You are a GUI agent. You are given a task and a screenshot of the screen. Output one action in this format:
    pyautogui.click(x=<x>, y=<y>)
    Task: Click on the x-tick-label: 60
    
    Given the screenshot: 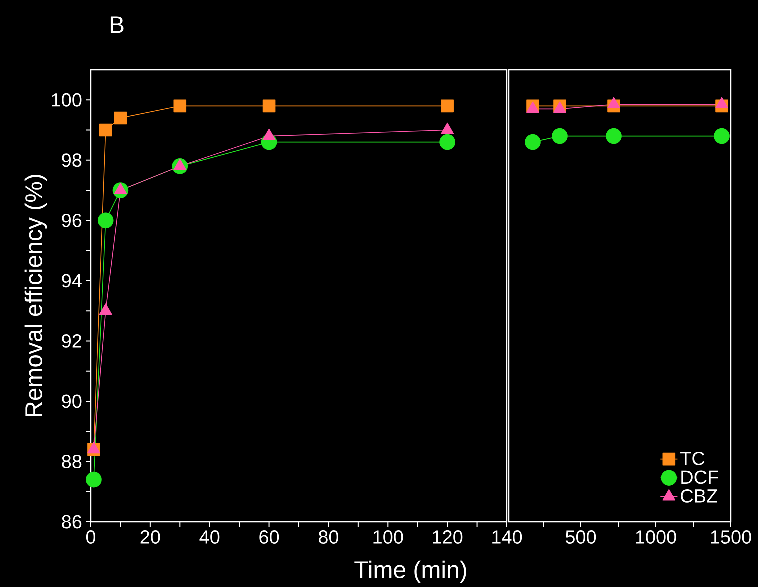 What is the action you would take?
    pyautogui.click(x=270, y=537)
    